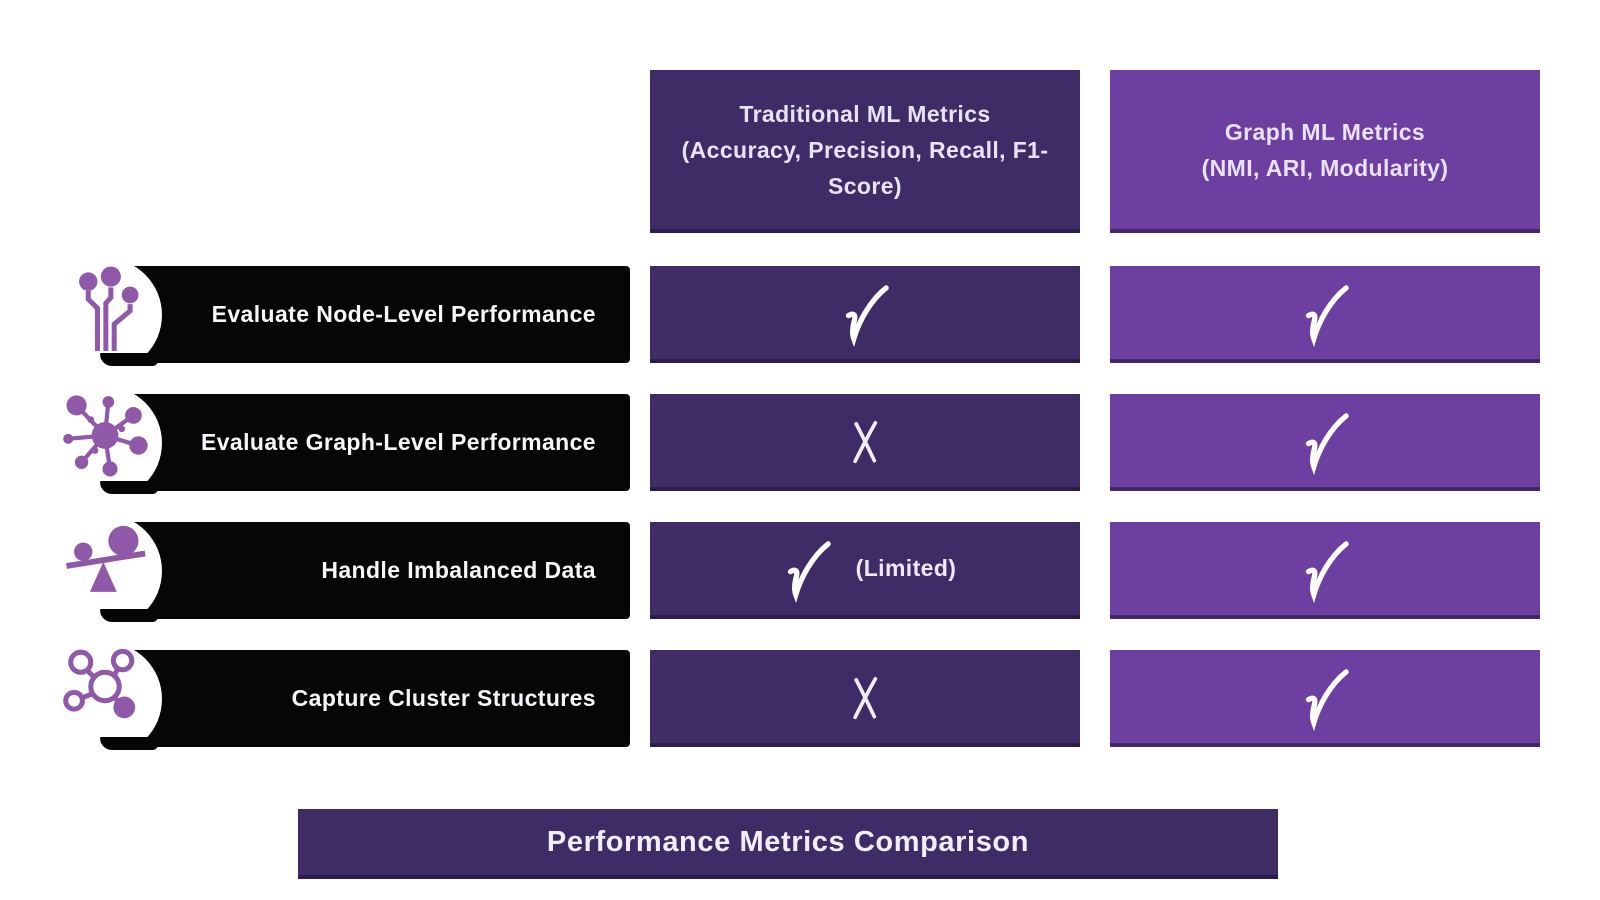 Image resolution: width=1600 pixels, height=900 pixels. I want to click on footer-title-text: Performance Metrics Comparison, so click(788, 841).